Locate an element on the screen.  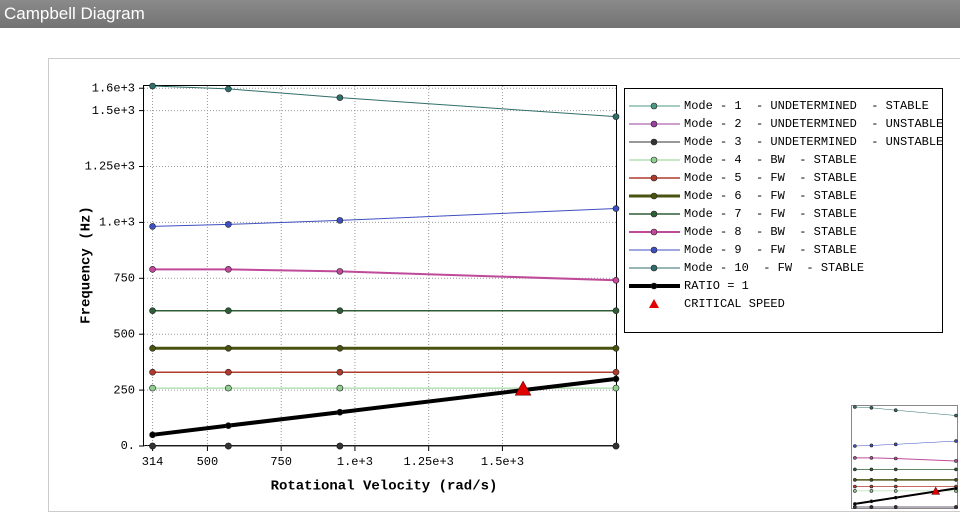
legend-label: Mode - 10 - FW - STABLE is located at coordinates (774, 268).